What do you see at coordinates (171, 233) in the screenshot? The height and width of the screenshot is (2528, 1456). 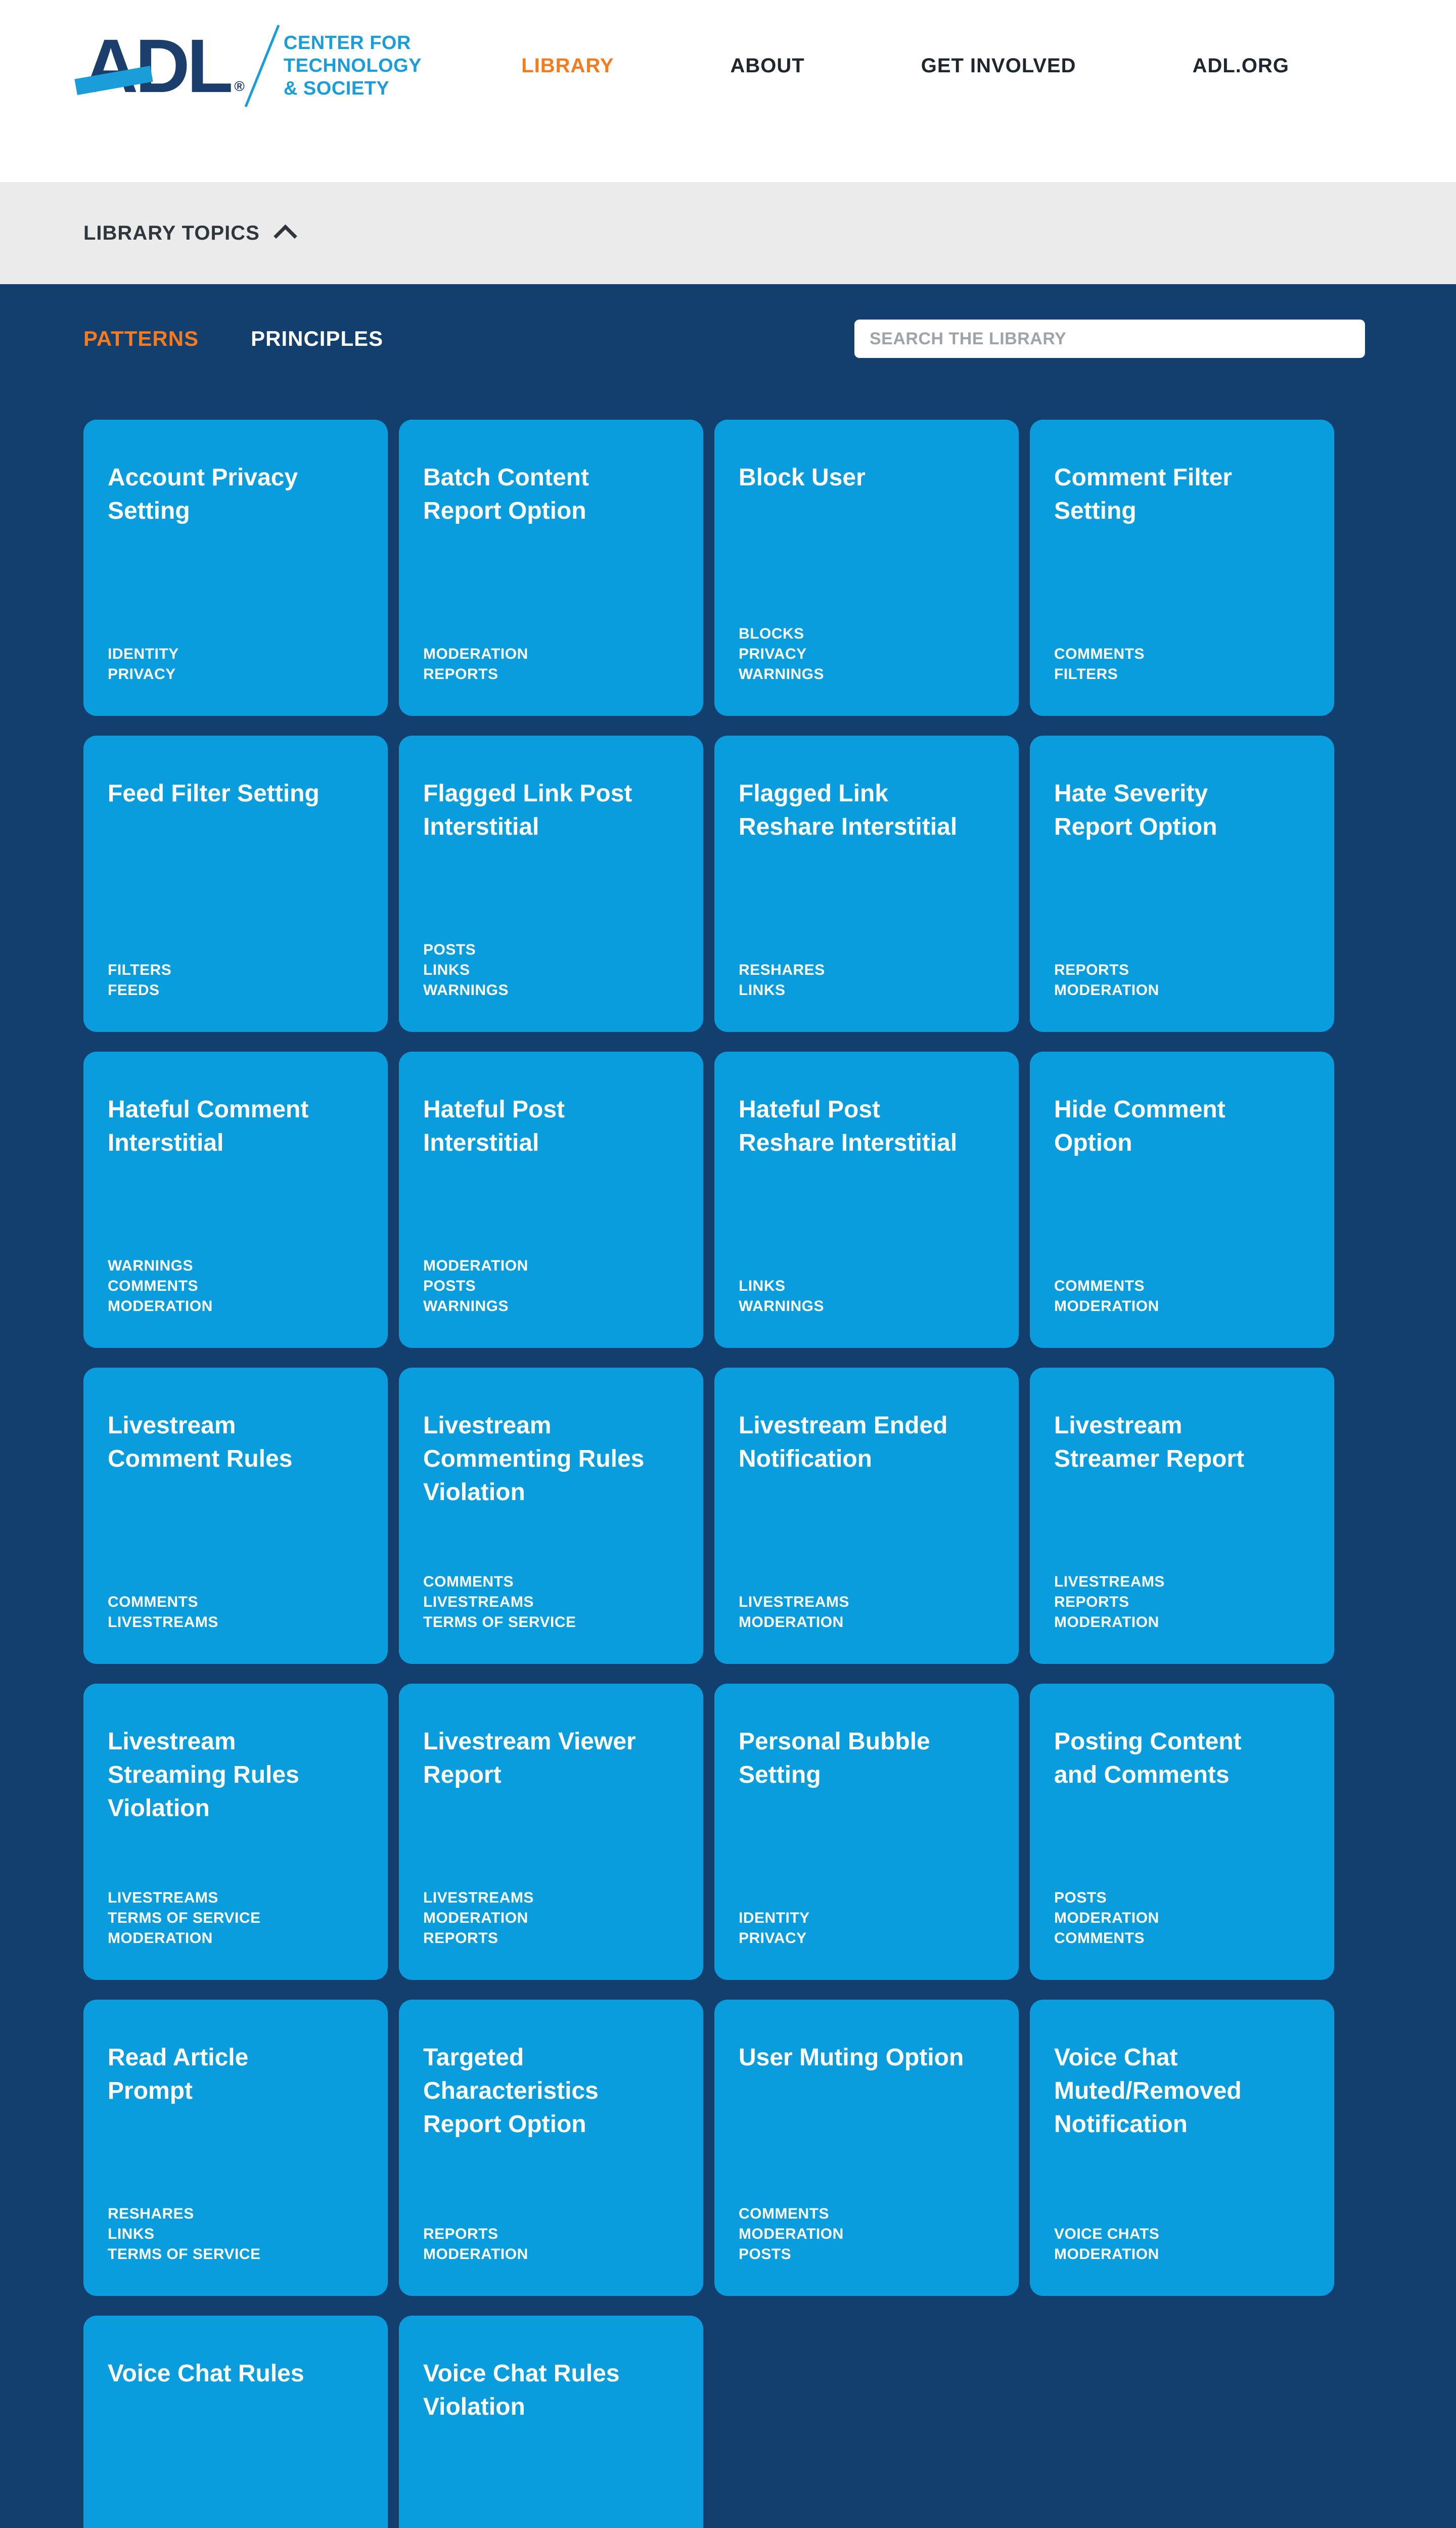 I see `library-topics-label: LIBRARY TOPICS` at bounding box center [171, 233].